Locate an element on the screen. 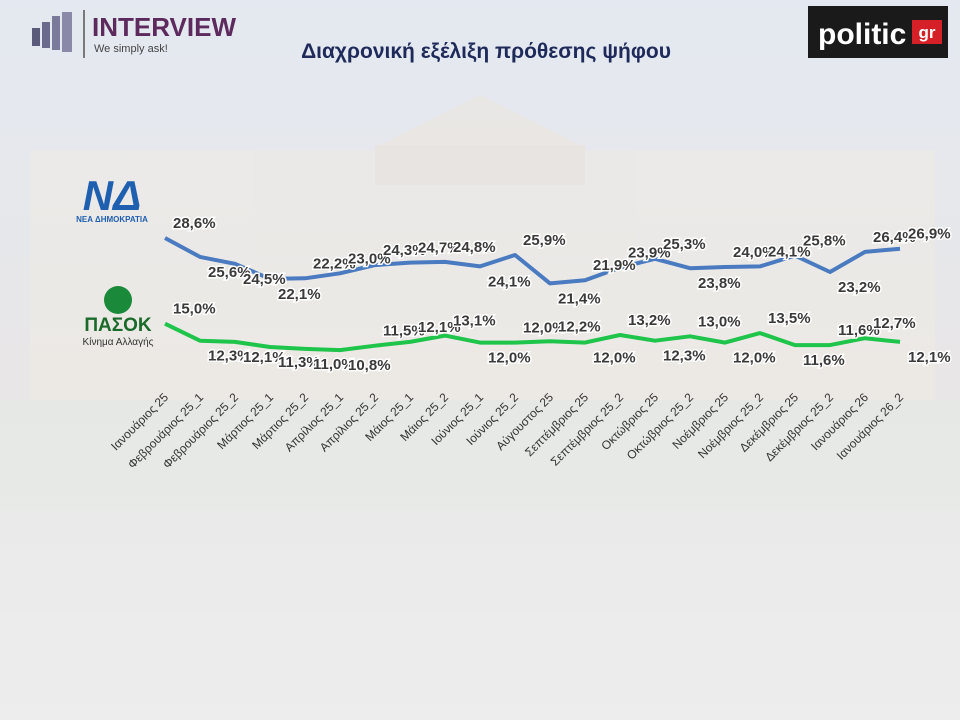 The height and width of the screenshot is (720, 960). chart-title: Διαχρονική εξέλιξη πρόθεσης ψήφου is located at coordinates (486, 51).